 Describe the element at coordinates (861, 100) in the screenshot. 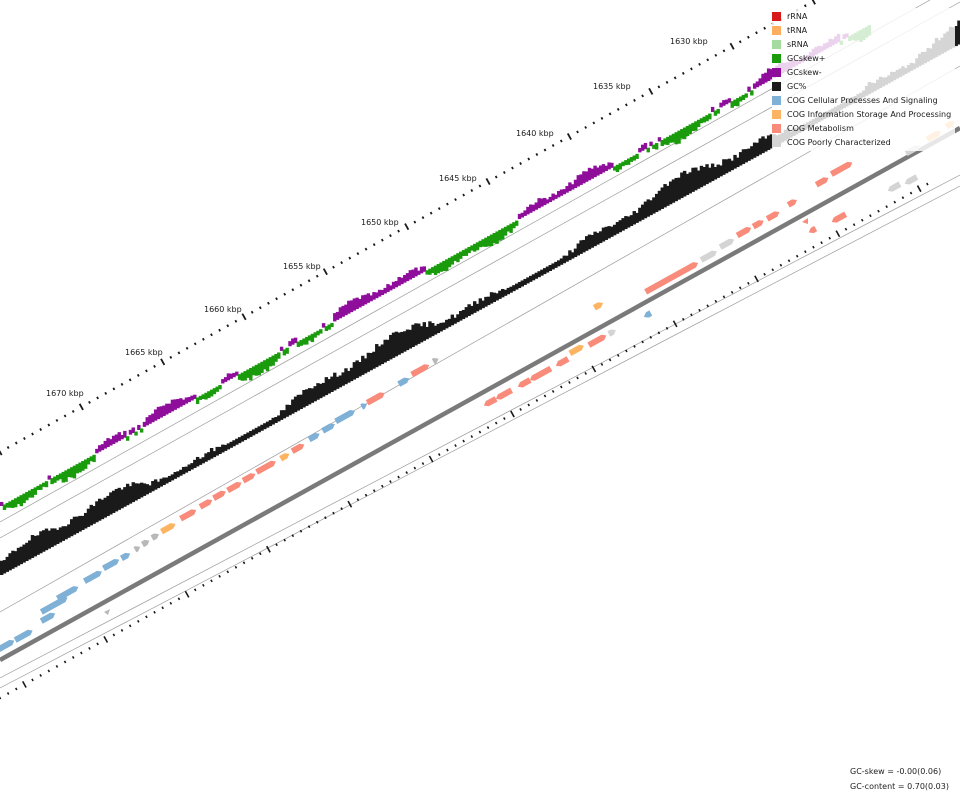

I see `legend-item: COG Cellular Processes And Signaling` at that location.